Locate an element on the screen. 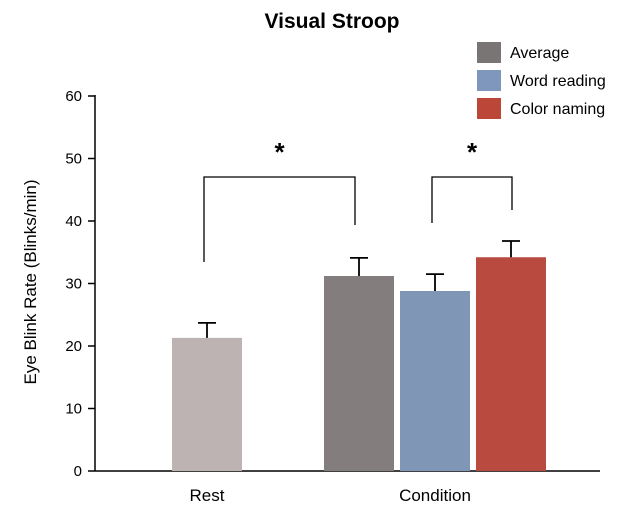 The image size is (639, 506). y-tick-label: 0 is located at coordinates (78, 471).